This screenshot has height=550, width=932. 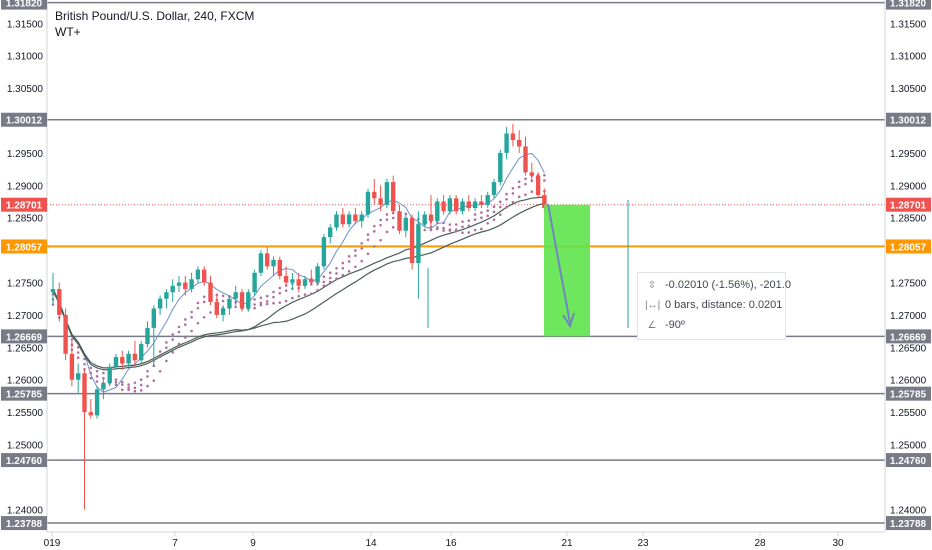 I want to click on y-tick-label-right: 1.25500, so click(x=908, y=413).